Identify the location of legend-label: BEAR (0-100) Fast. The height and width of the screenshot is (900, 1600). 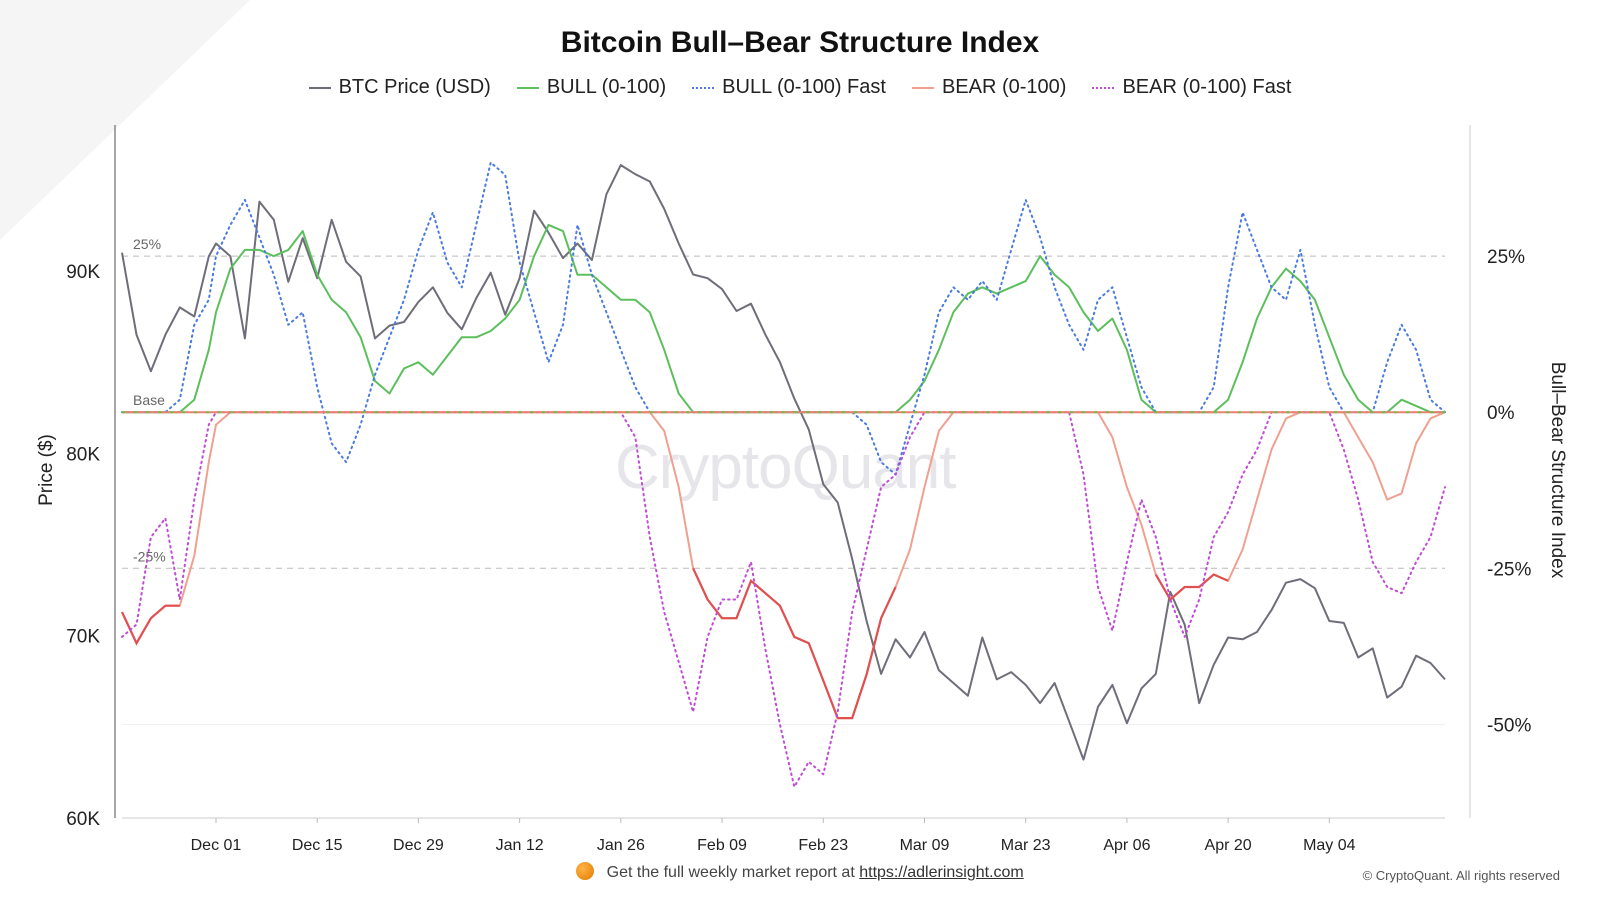
(1207, 87).